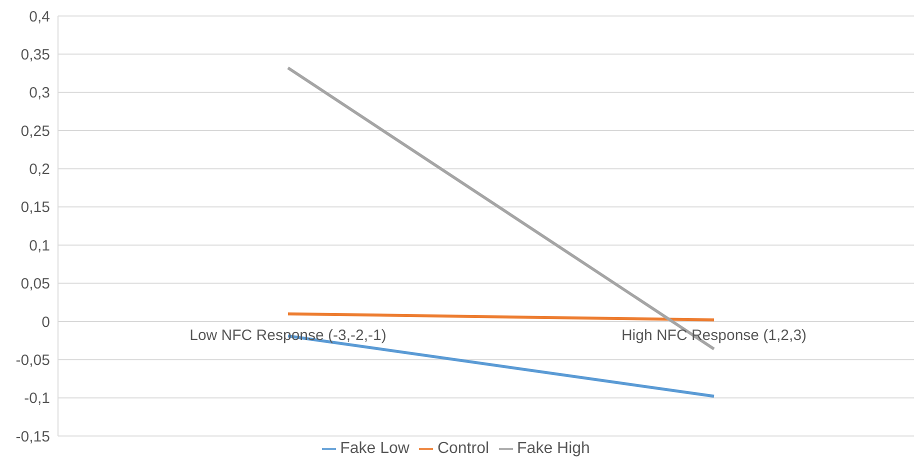  I want to click on y-tick-label: -0,1, so click(37, 399).